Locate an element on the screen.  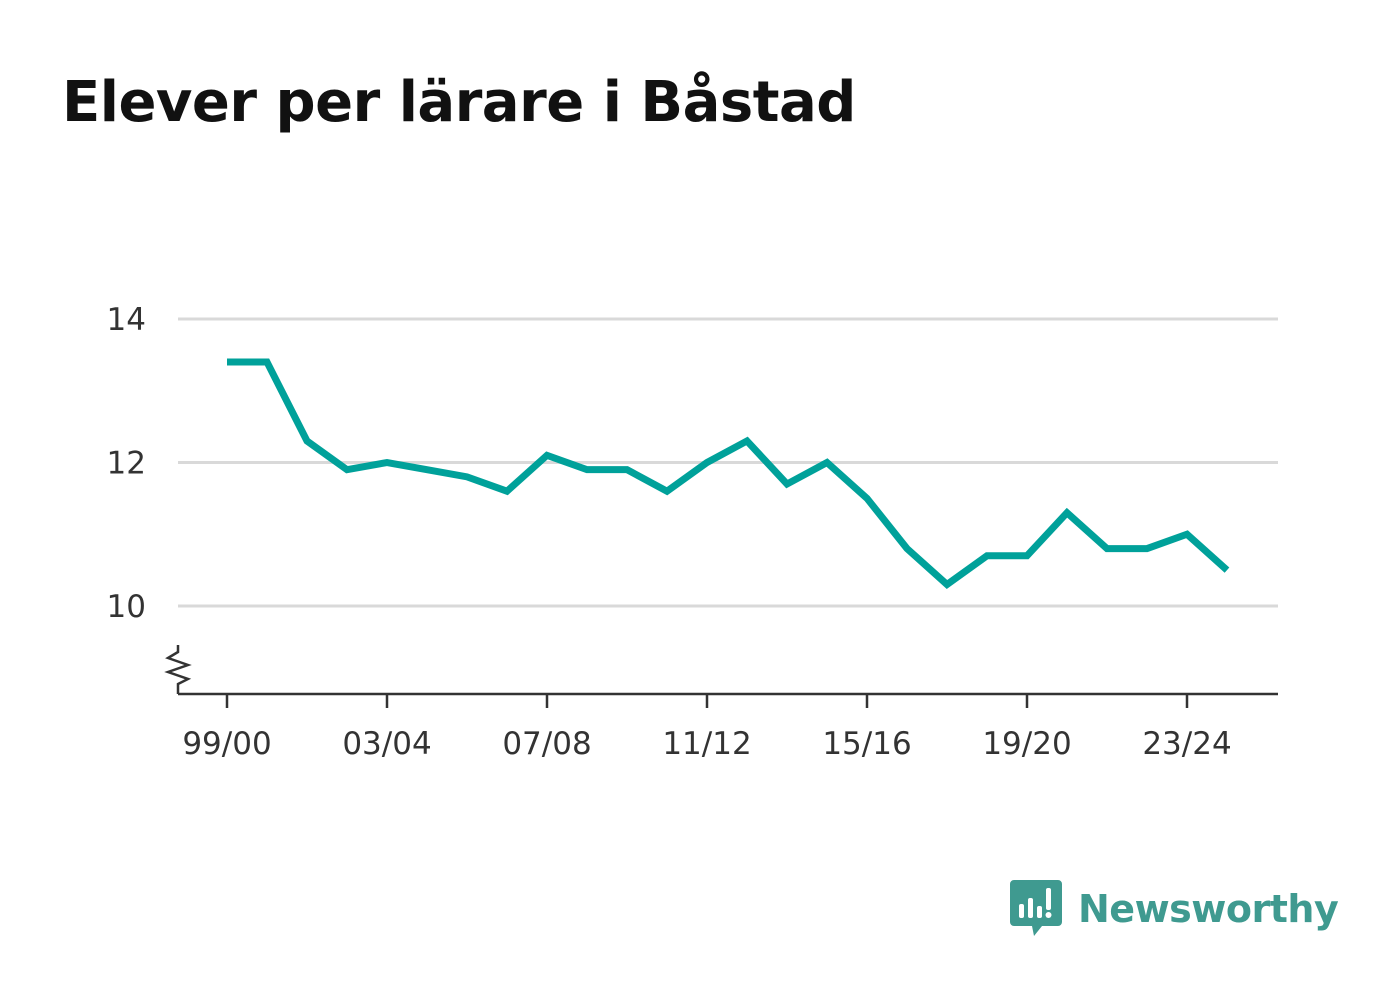
chart-title: Elever per lärare i Båstad is located at coordinates (459, 102).